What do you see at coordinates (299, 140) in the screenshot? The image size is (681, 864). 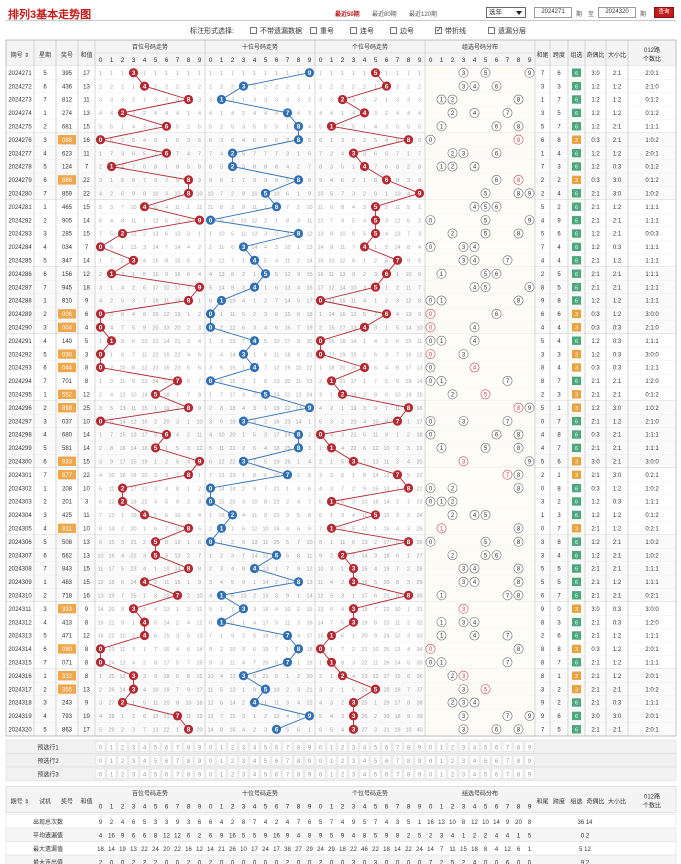 I see `trend-ball-digit: 8` at bounding box center [299, 140].